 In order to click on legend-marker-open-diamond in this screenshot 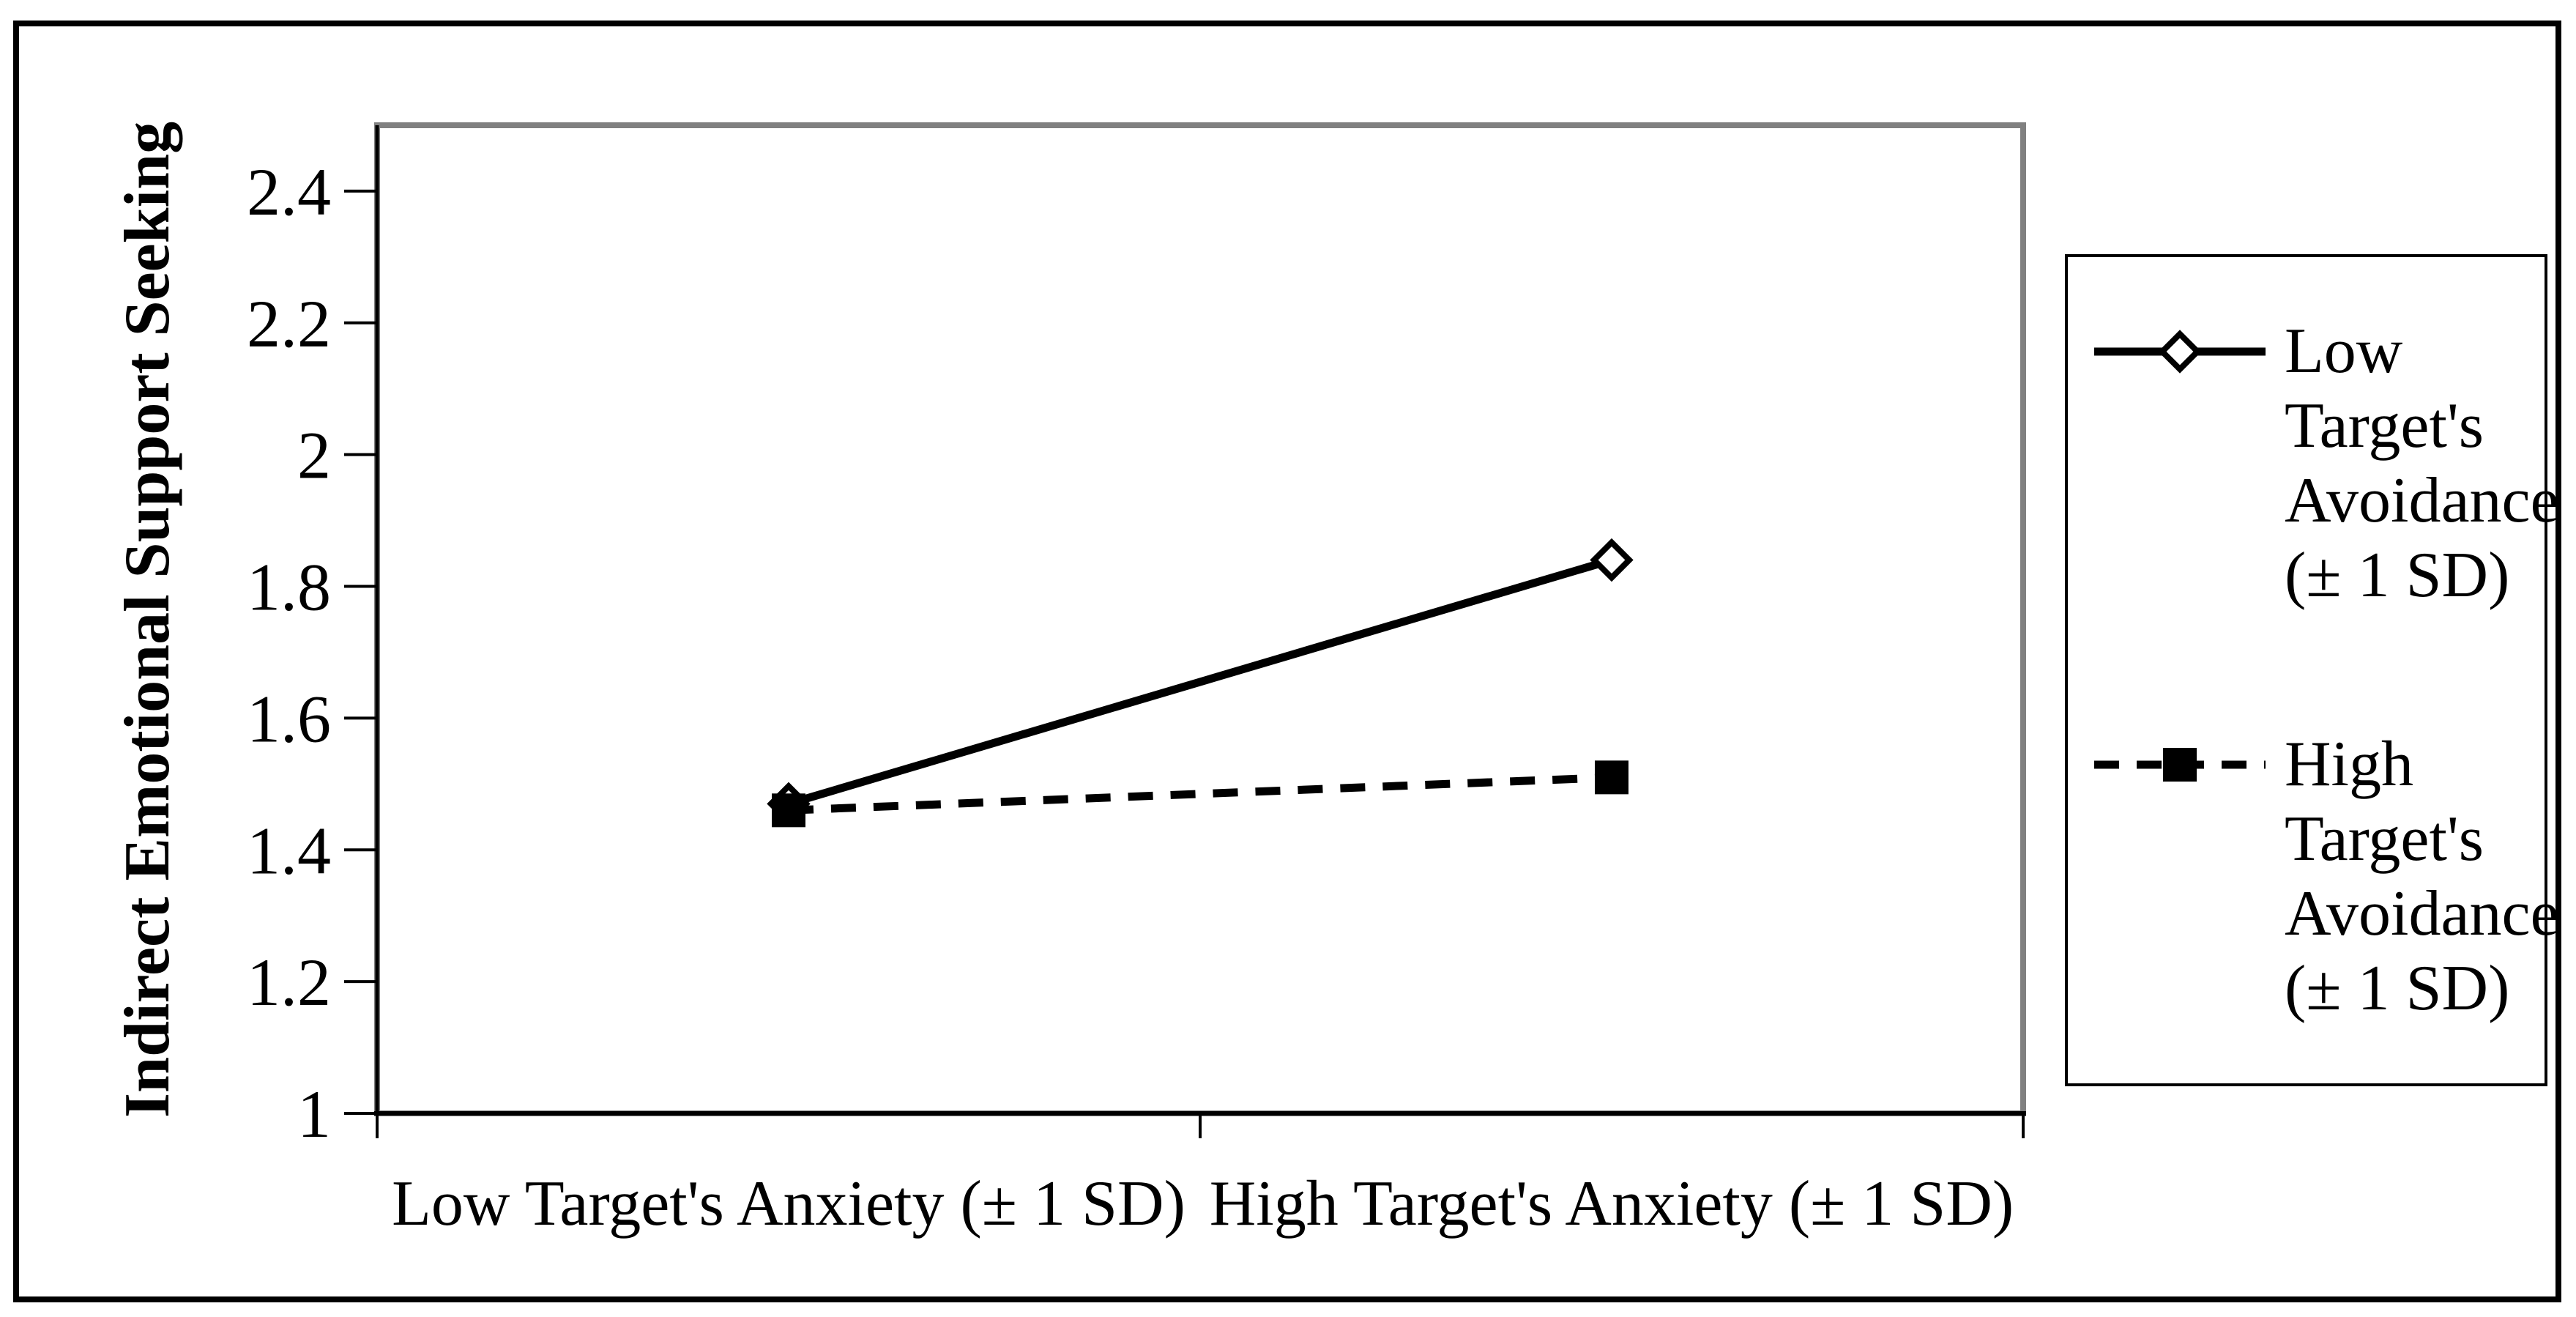, I will do `click(2180, 352)`.